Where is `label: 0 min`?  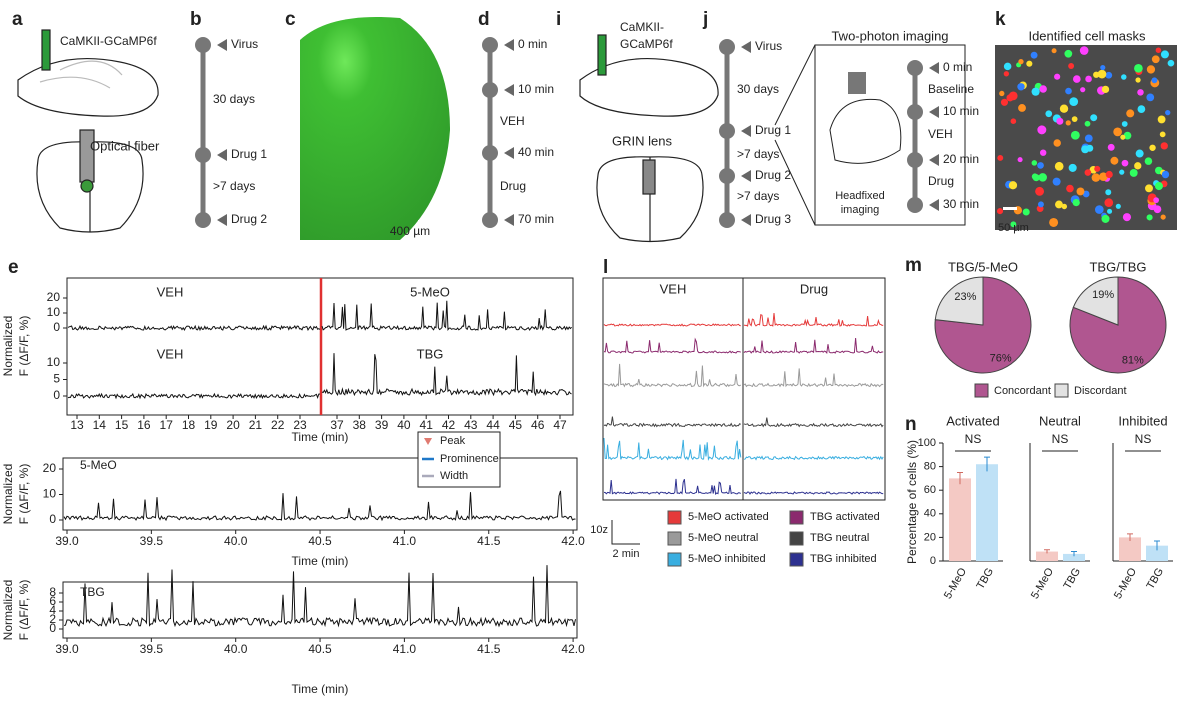
label: 0 min is located at coordinates (957, 67).